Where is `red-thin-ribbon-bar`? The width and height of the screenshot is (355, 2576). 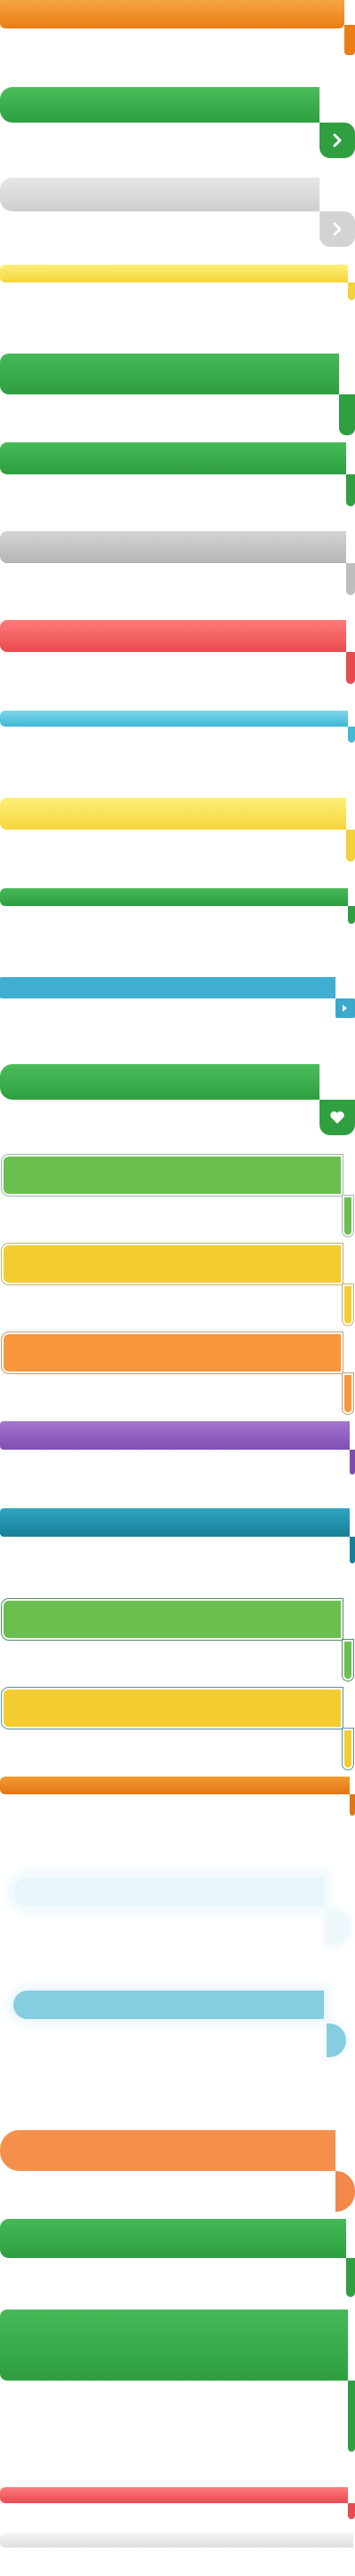
red-thin-ribbon-bar is located at coordinates (174, 2495).